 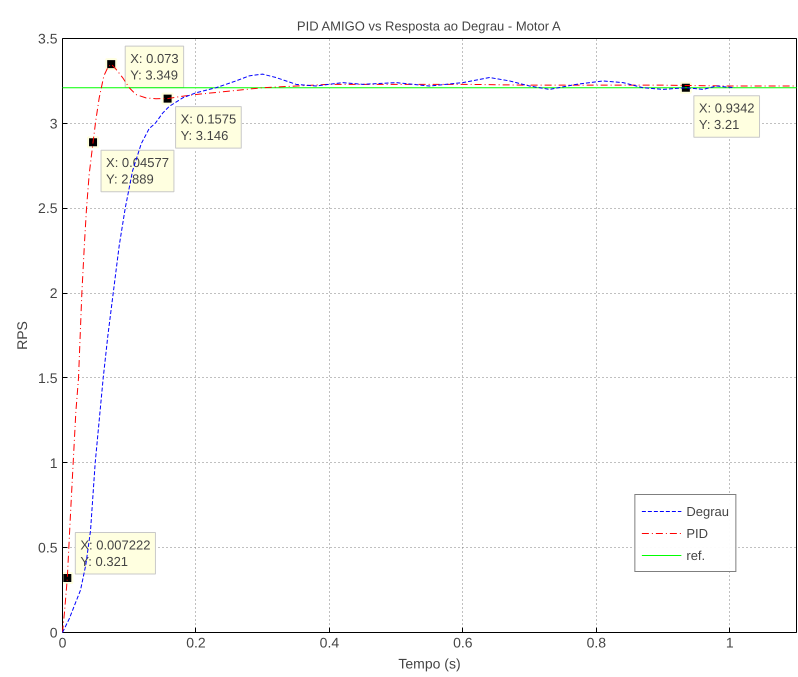 What do you see at coordinates (54, 123) in the screenshot?
I see `y-tick-label: 3` at bounding box center [54, 123].